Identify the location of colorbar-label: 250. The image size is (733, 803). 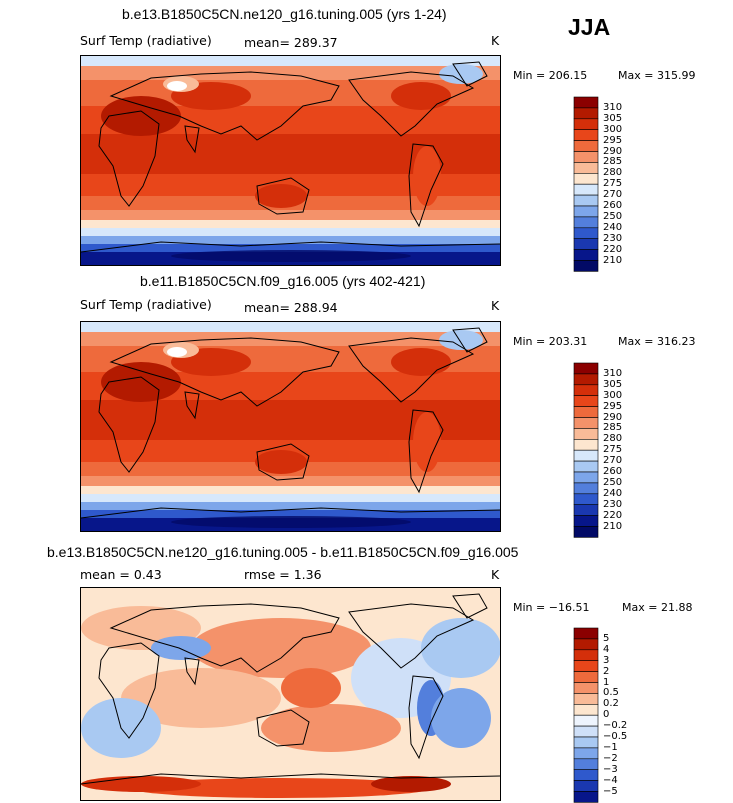
(613, 216).